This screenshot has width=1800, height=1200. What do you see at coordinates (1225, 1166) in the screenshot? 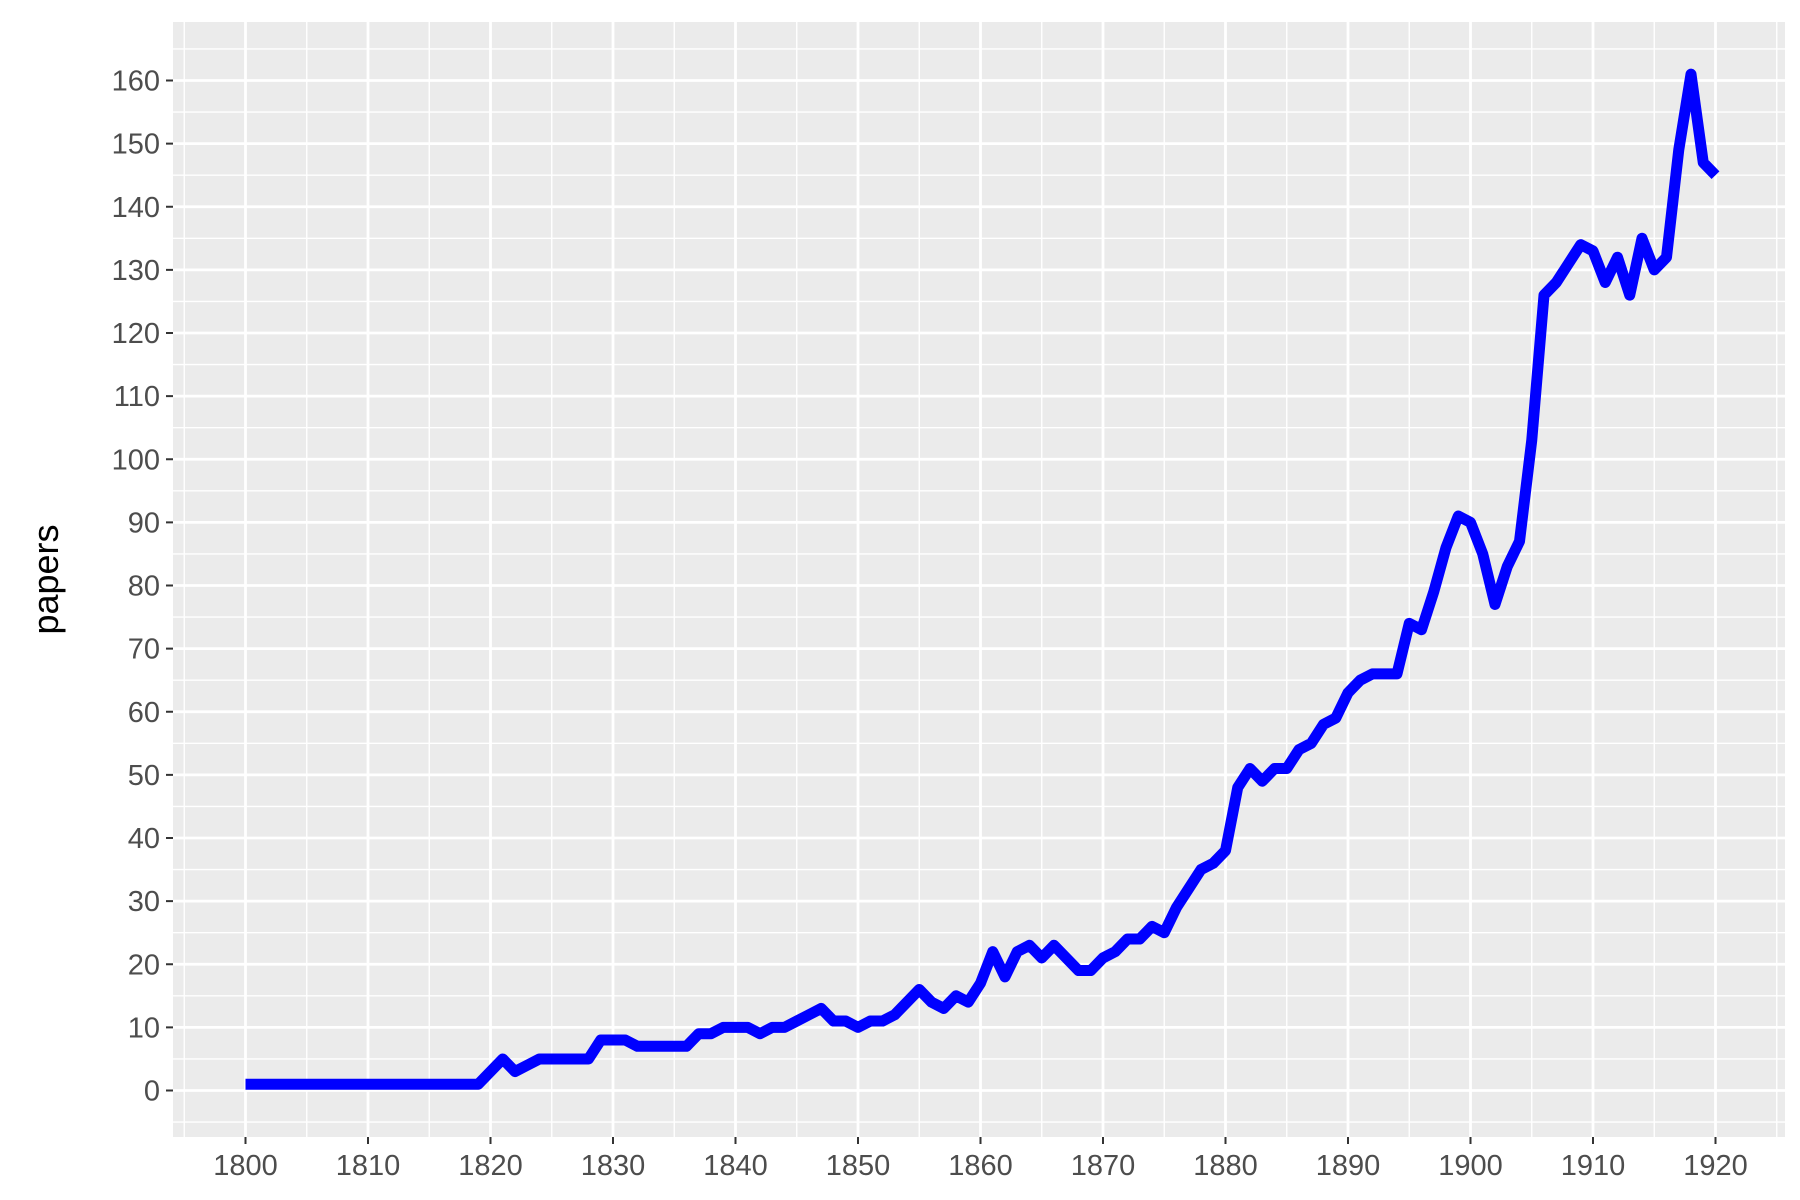
I see `x-tick-label: 1880` at bounding box center [1225, 1166].